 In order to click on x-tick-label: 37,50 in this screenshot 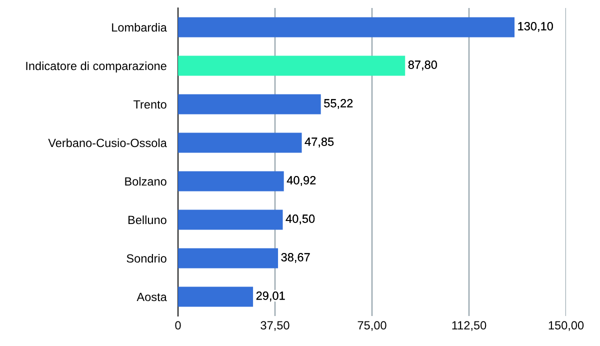, I will do `click(275, 326)`.